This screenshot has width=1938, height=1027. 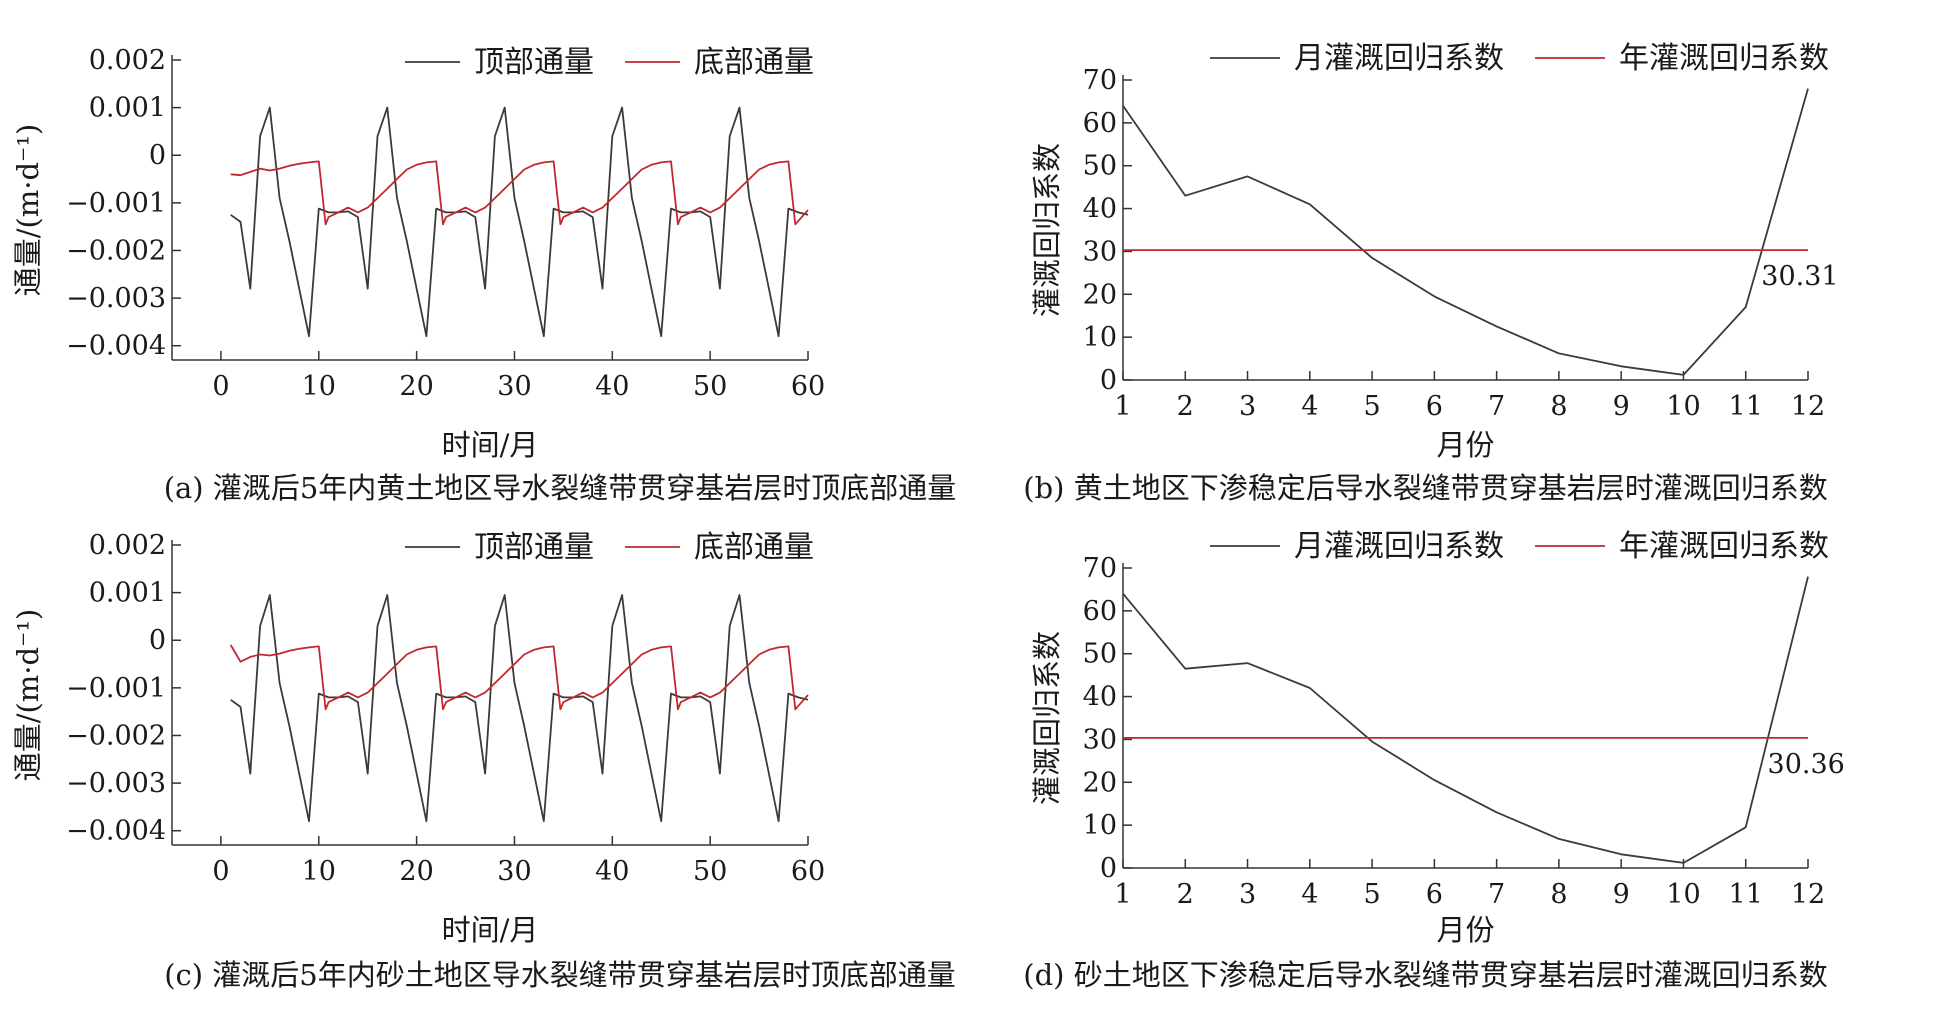 I want to click on series-line-secondary, so click(x=519, y=677).